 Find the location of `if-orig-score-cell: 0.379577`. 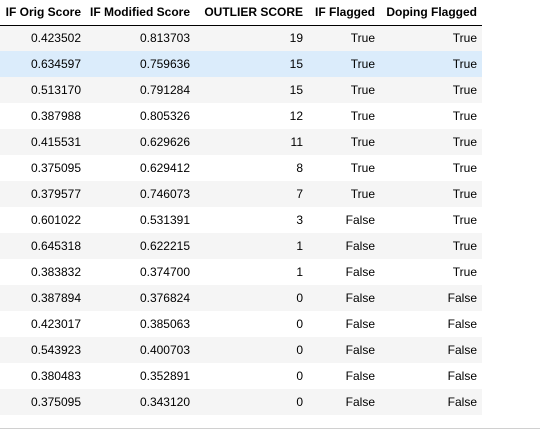

if-orig-score-cell: 0.379577 is located at coordinates (43, 194).